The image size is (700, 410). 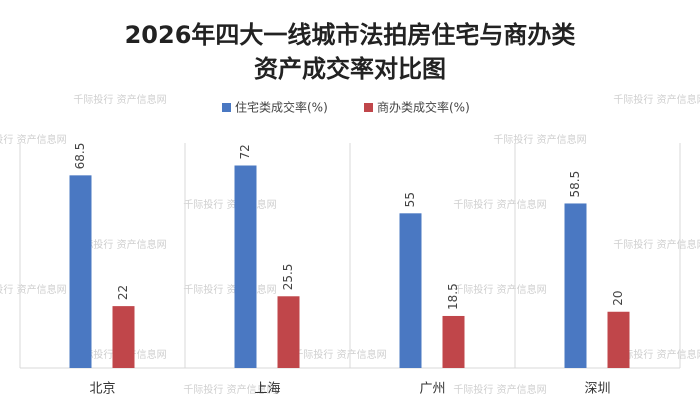 What do you see at coordinates (453, 296) in the screenshot?
I see `value-label: 18.5` at bounding box center [453, 296].